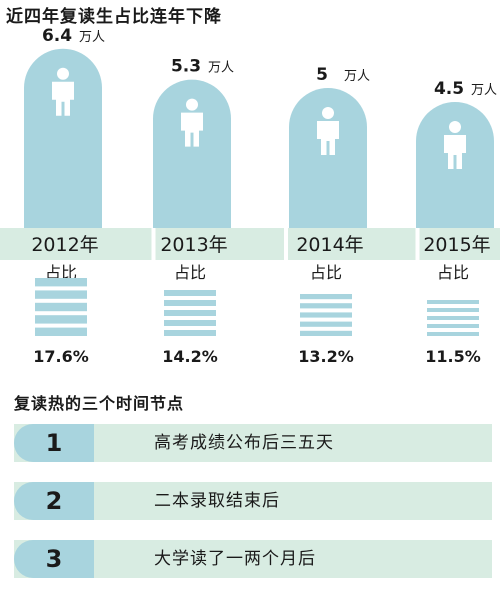 The image size is (500, 590). I want to click on timepoint-text: 大学读了一两个月后, so click(235, 559).